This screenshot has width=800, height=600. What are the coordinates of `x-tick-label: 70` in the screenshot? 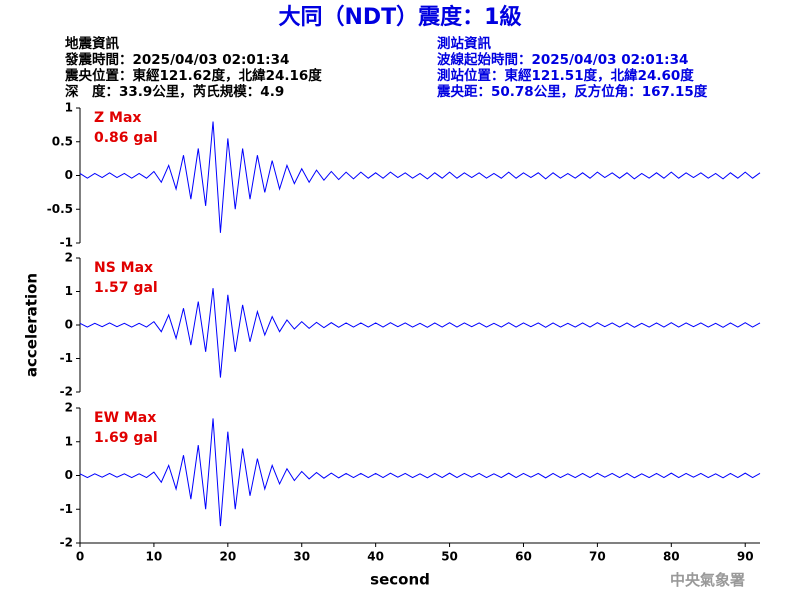 It's located at (597, 557).